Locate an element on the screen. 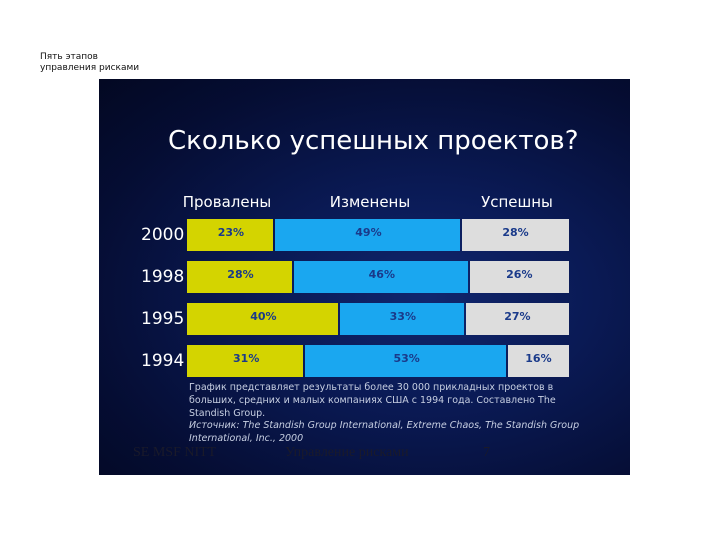 The width and height of the screenshot is (720, 540). year-label-1995: 1995 is located at coordinates (163, 319).